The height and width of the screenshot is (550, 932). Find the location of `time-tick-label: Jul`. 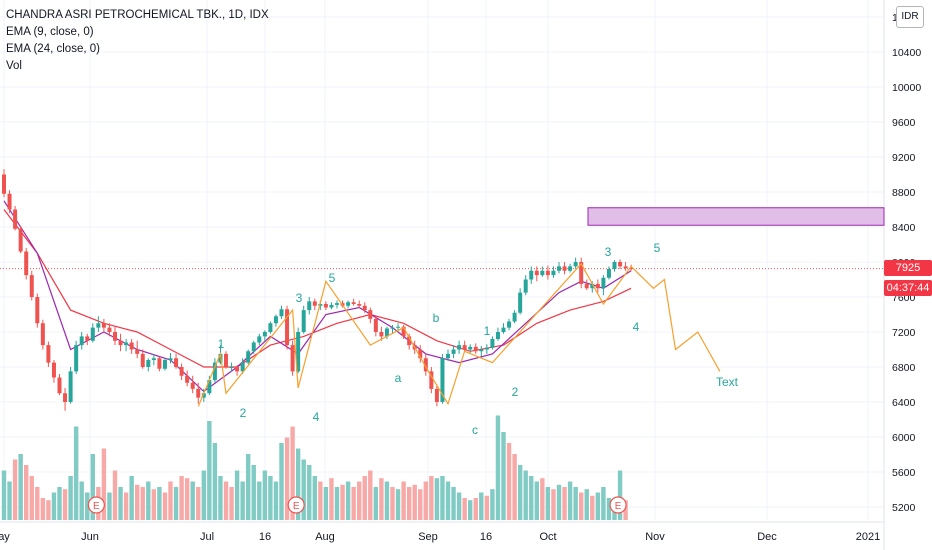

time-tick-label: Jul is located at coordinates (207, 537).